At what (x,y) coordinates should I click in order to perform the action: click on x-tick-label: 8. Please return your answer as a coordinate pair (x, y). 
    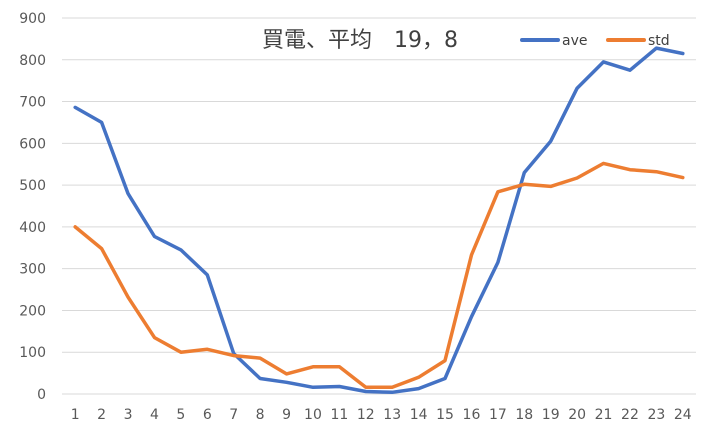
    Looking at the image, I should click on (260, 415).